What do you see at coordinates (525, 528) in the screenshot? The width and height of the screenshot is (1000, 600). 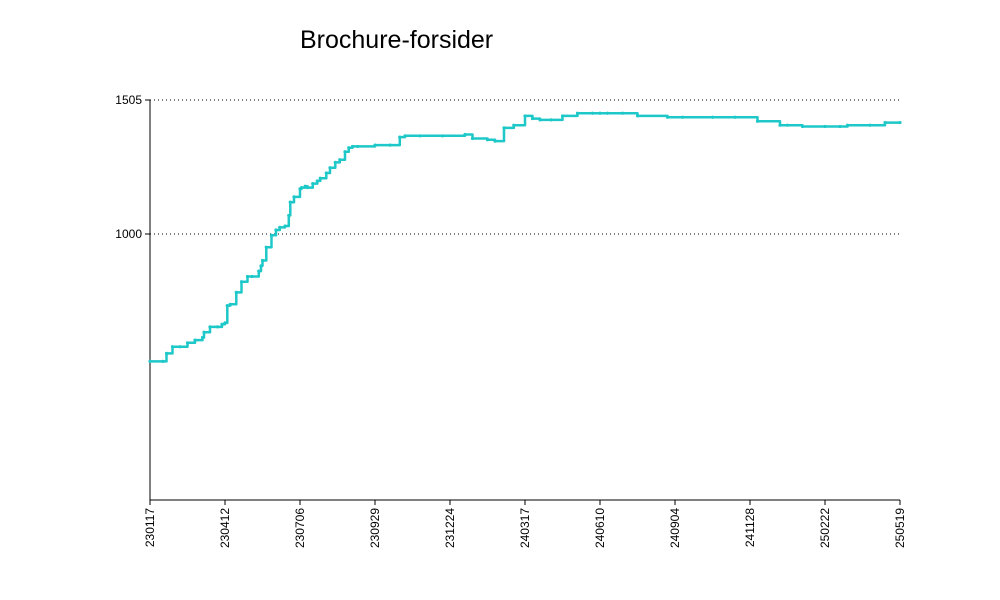 I see `x-tick-label: 240317` at bounding box center [525, 528].